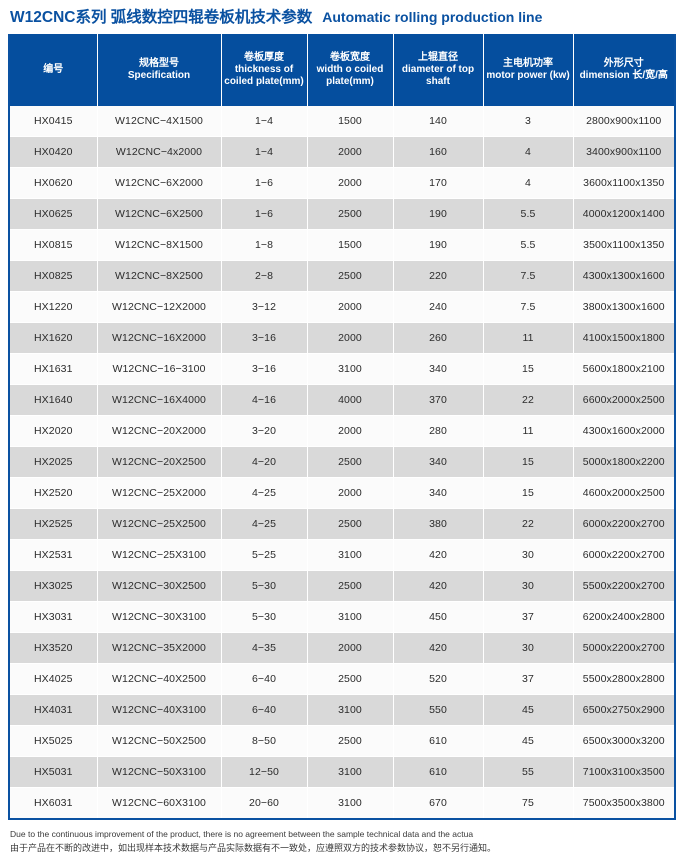  I want to click on cell-dimension: 4000x1200x1400, so click(624, 214).